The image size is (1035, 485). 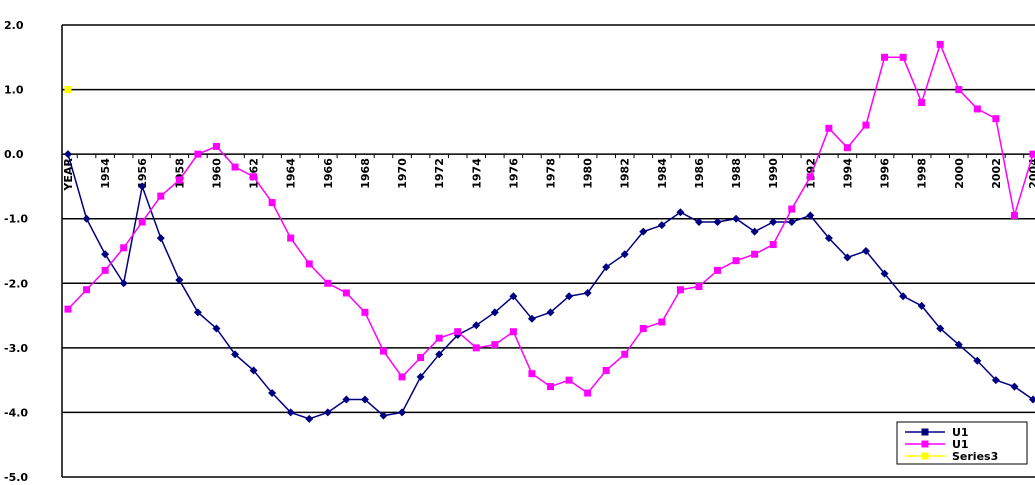 I want to click on x-tick-label: 1974, so click(x=476, y=173).